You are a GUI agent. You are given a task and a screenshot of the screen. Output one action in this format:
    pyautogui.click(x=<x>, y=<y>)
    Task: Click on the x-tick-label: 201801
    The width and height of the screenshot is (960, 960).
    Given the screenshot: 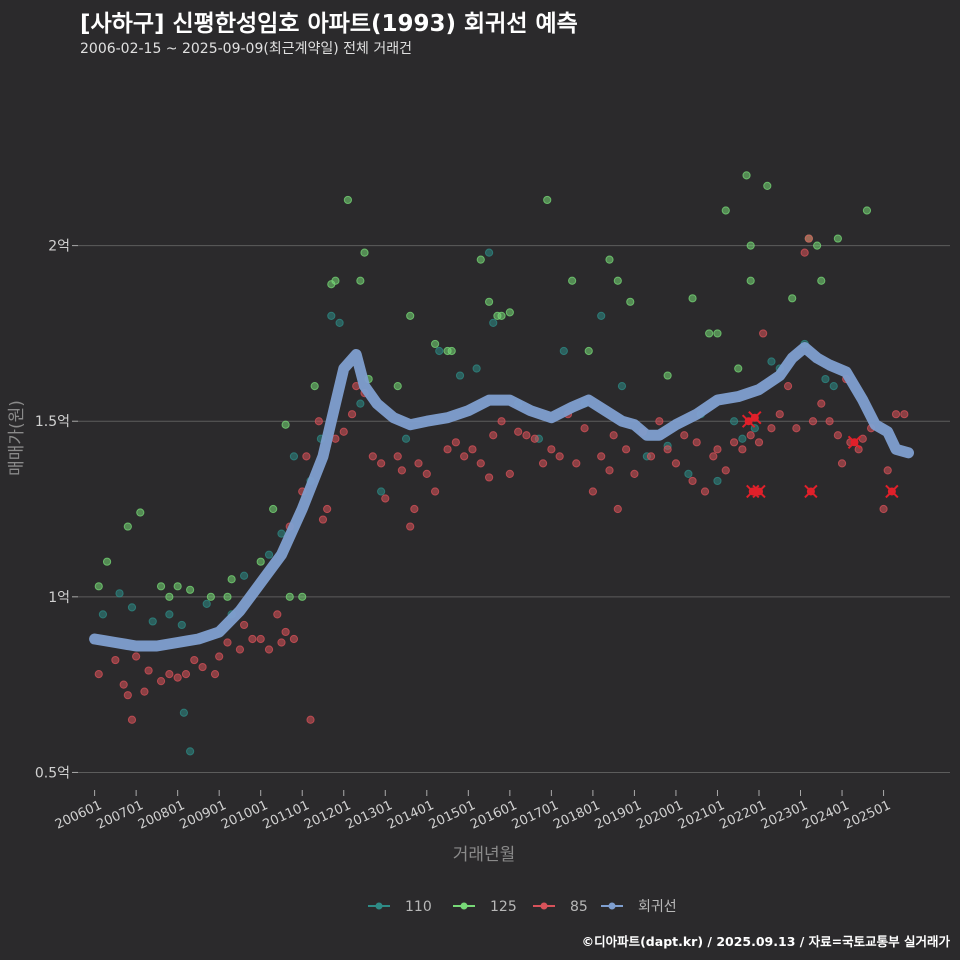 What is the action you would take?
    pyautogui.click(x=576, y=815)
    